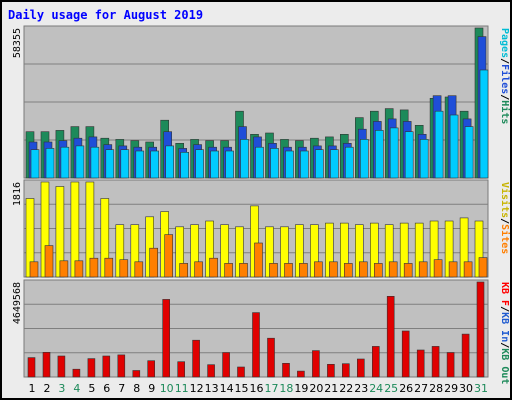  Describe the element at coordinates (151, 388) in the screenshot. I see `x-tick-day-9: 9` at that location.